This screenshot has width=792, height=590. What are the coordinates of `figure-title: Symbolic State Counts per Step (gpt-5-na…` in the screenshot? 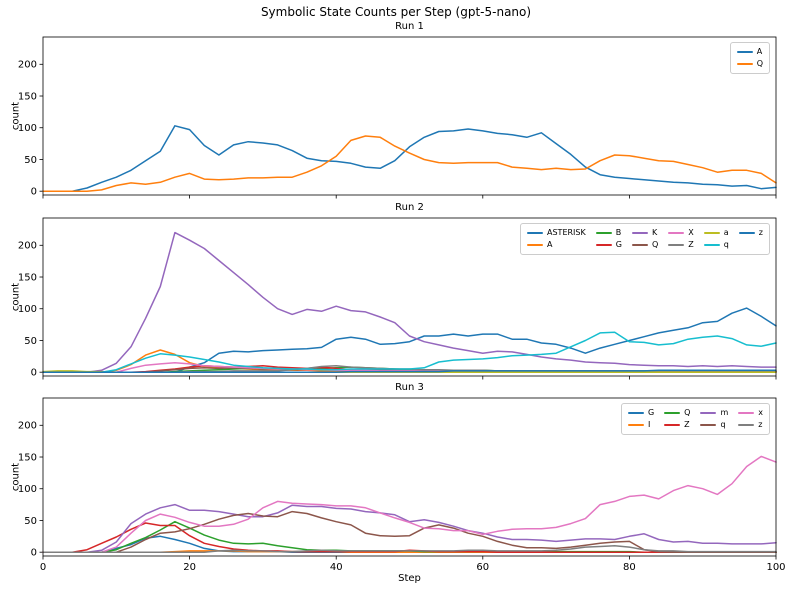 It's located at (396, 12).